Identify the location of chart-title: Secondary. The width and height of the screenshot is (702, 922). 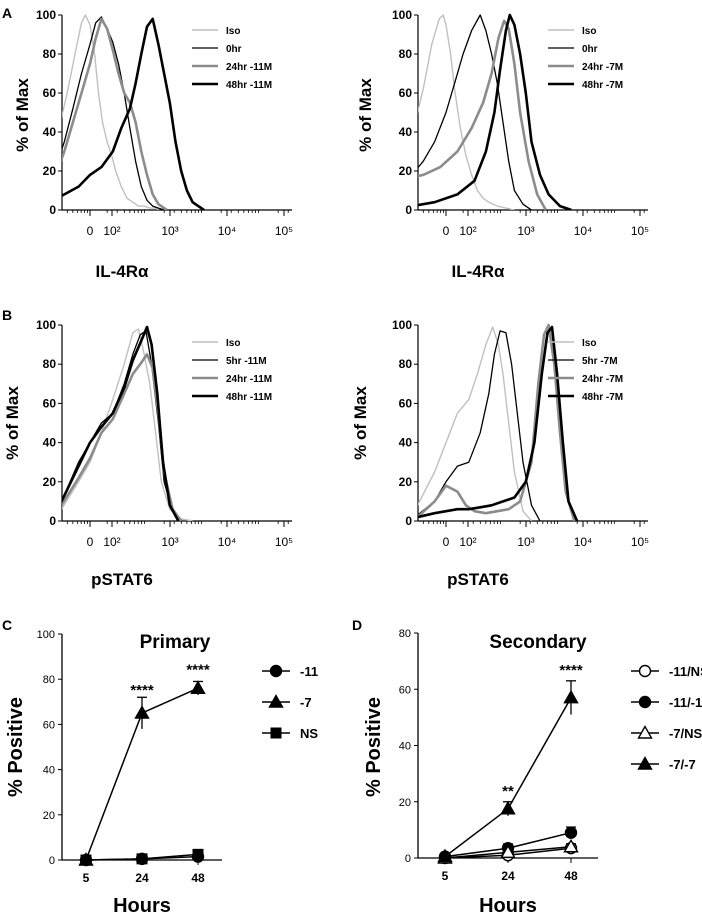
(538, 642).